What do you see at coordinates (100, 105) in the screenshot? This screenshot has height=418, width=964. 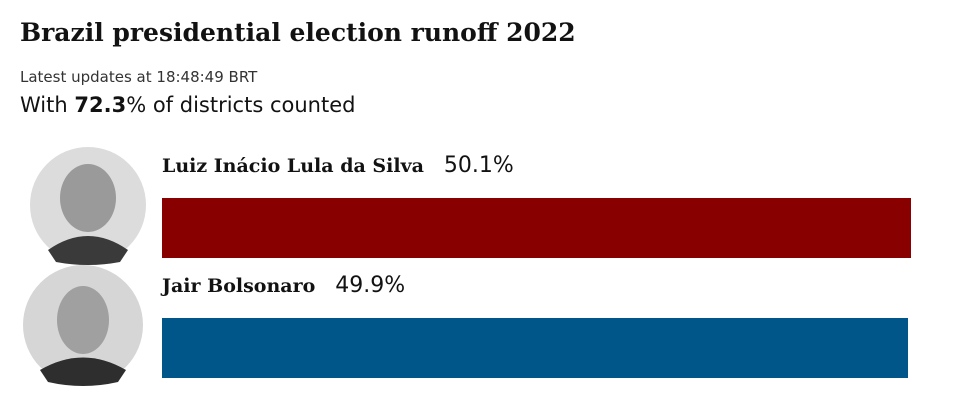 I see `counted-value: 72.3` at bounding box center [100, 105].